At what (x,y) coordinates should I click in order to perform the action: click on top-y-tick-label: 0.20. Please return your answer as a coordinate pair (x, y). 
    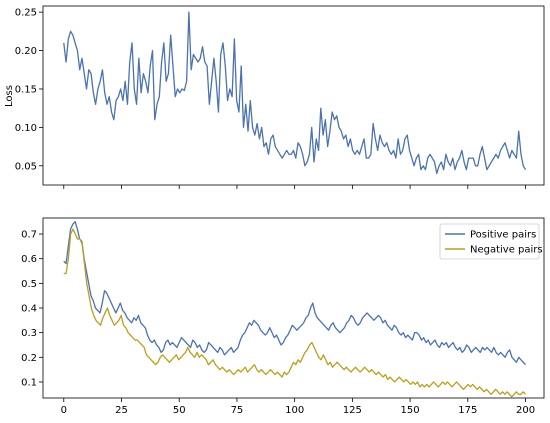
    Looking at the image, I should click on (26, 51).